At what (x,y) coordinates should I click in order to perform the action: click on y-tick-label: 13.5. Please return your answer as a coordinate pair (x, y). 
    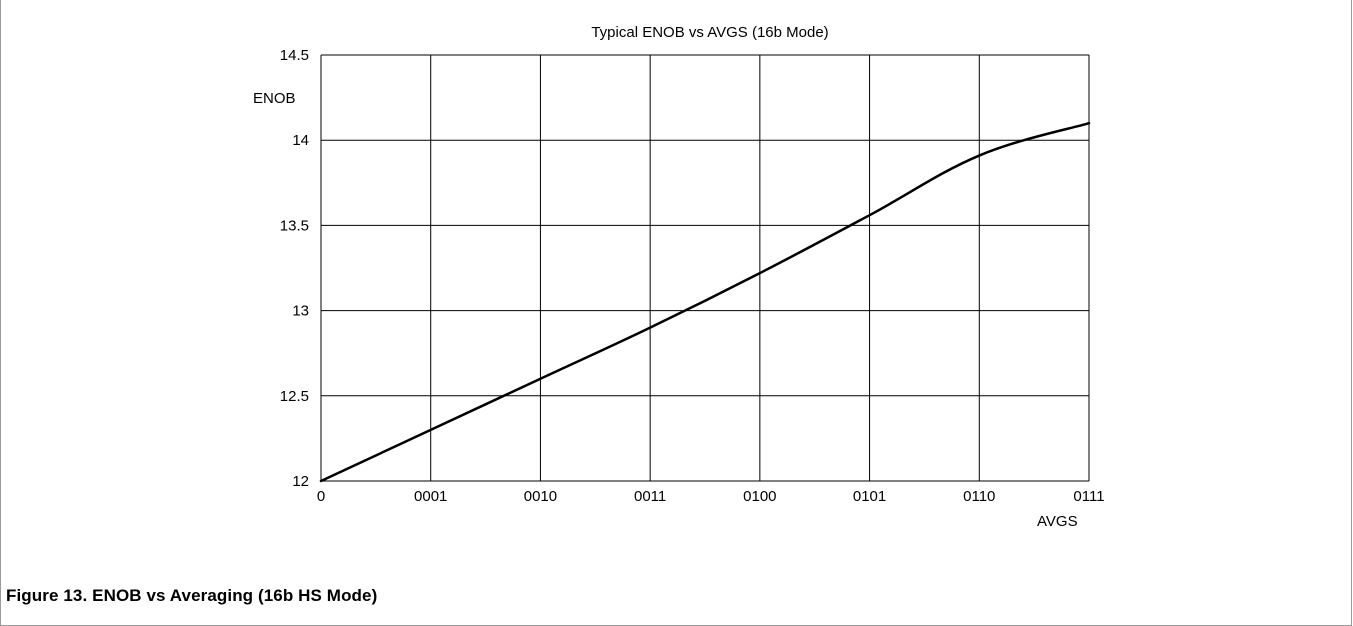
    Looking at the image, I should click on (294, 225).